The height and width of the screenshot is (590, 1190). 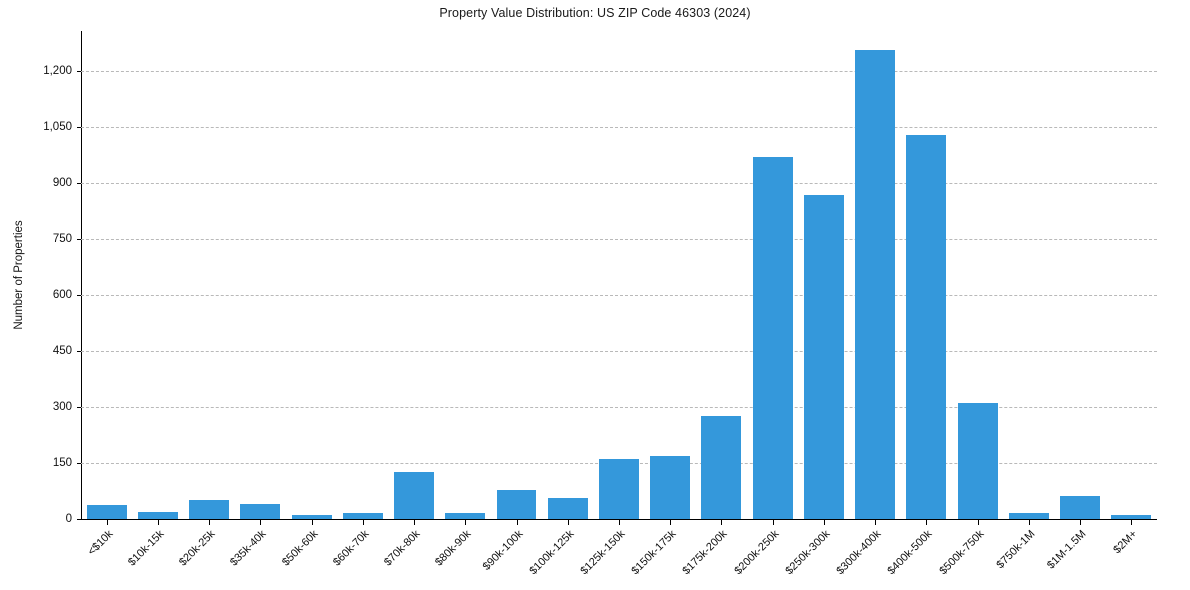 What do you see at coordinates (62, 406) in the screenshot?
I see `y-tick-label: 300` at bounding box center [62, 406].